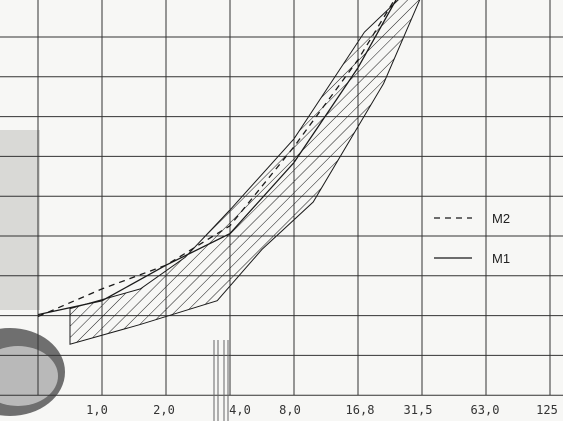  Describe the element at coordinates (97, 410) in the screenshot. I see `x-tick-label: 1,0` at that location.